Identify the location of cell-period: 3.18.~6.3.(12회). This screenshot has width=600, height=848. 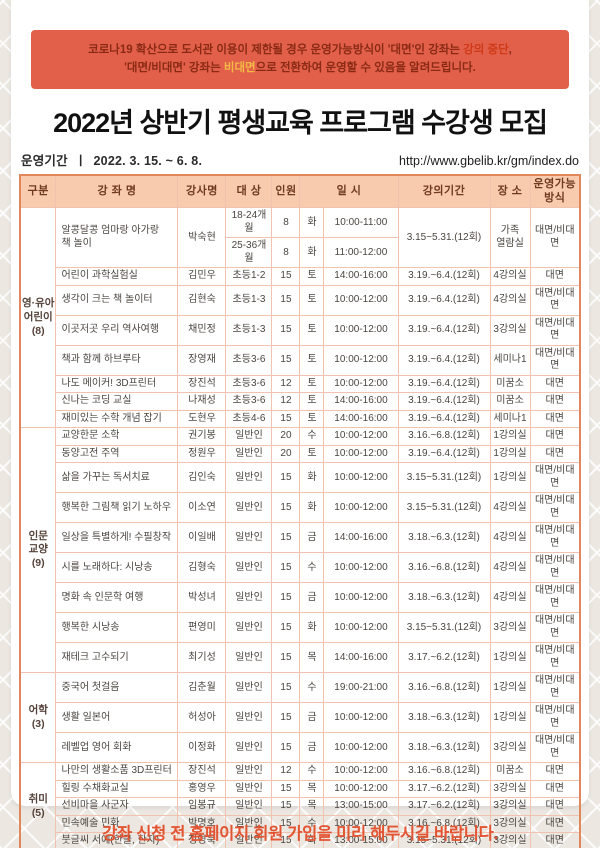
(444, 538).